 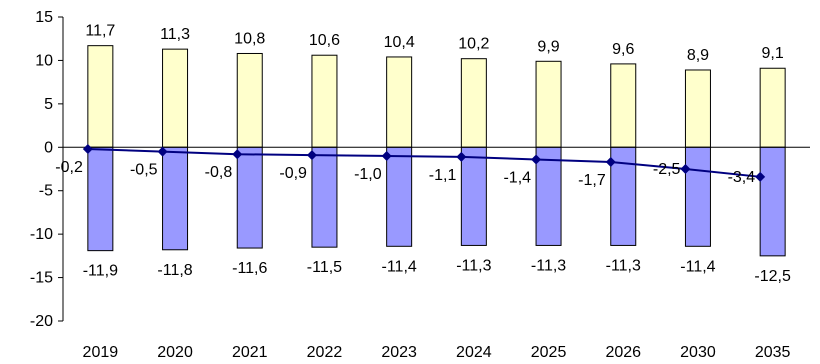 I want to click on x-tick-label: 2030, so click(x=698, y=352).